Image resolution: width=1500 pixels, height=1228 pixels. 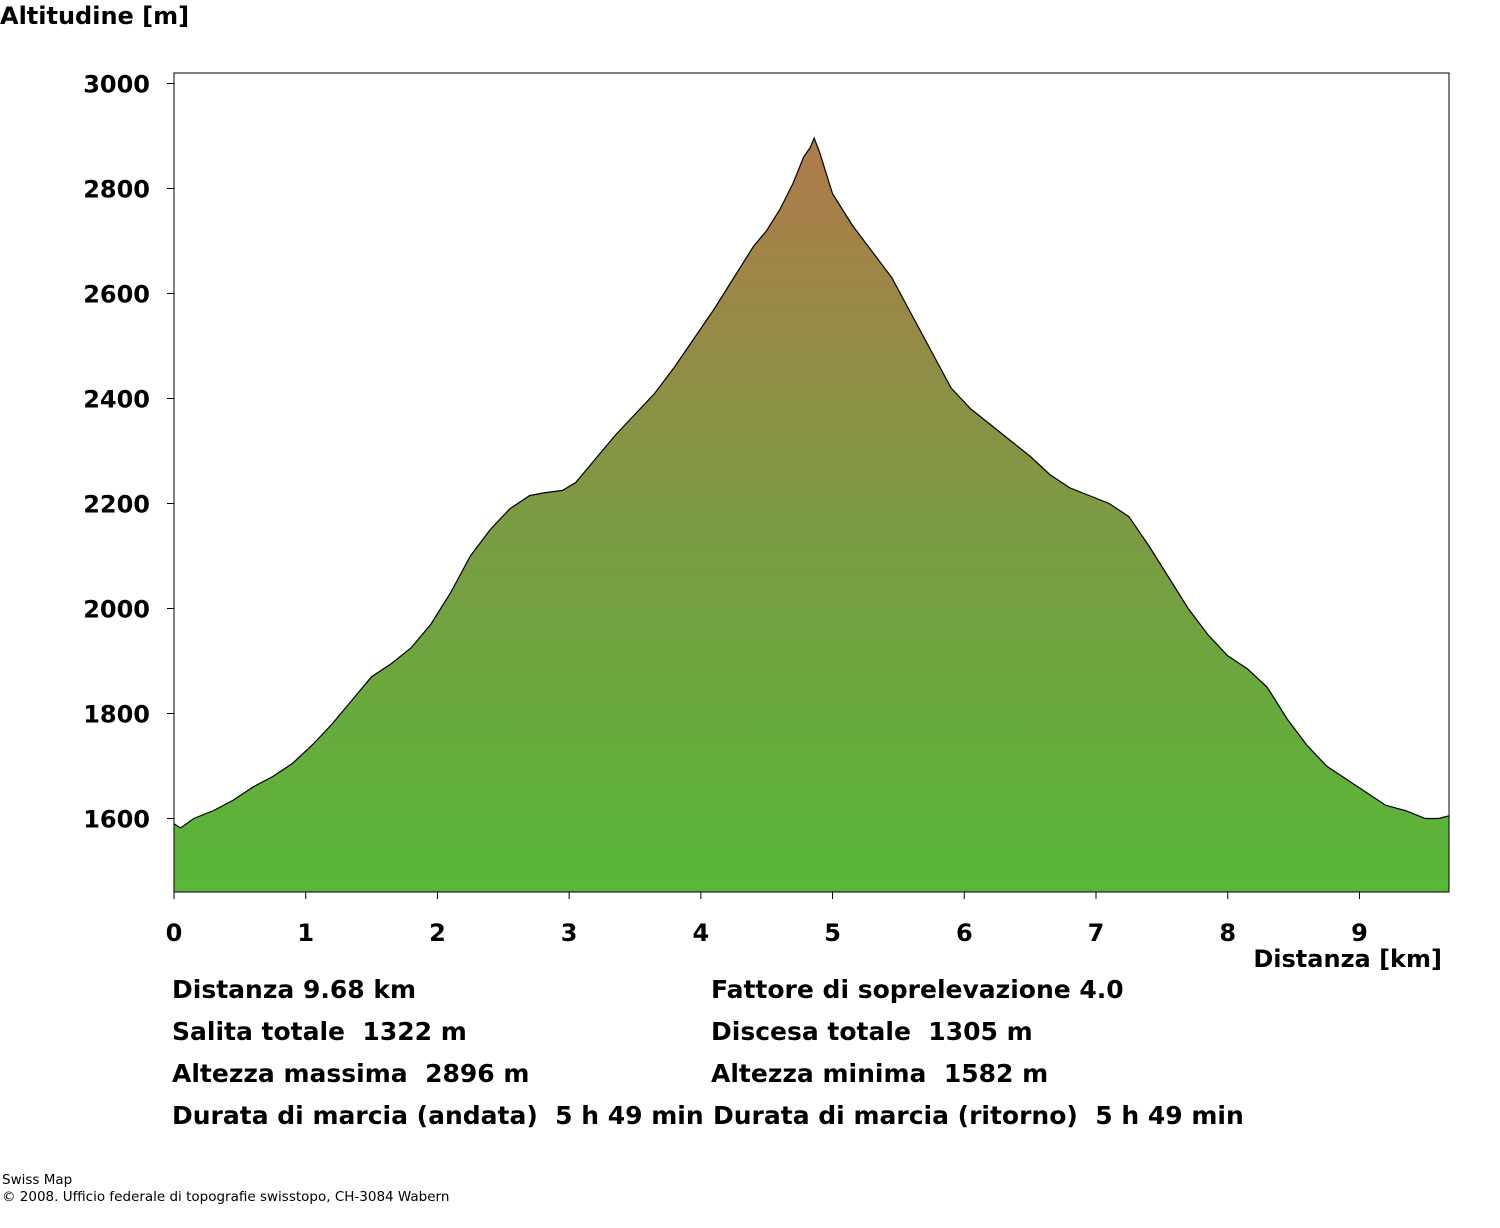 I want to click on stat-walk-time-outbound: Durata di marcia (andata) 5 h 49 min, so click(x=438, y=1115).